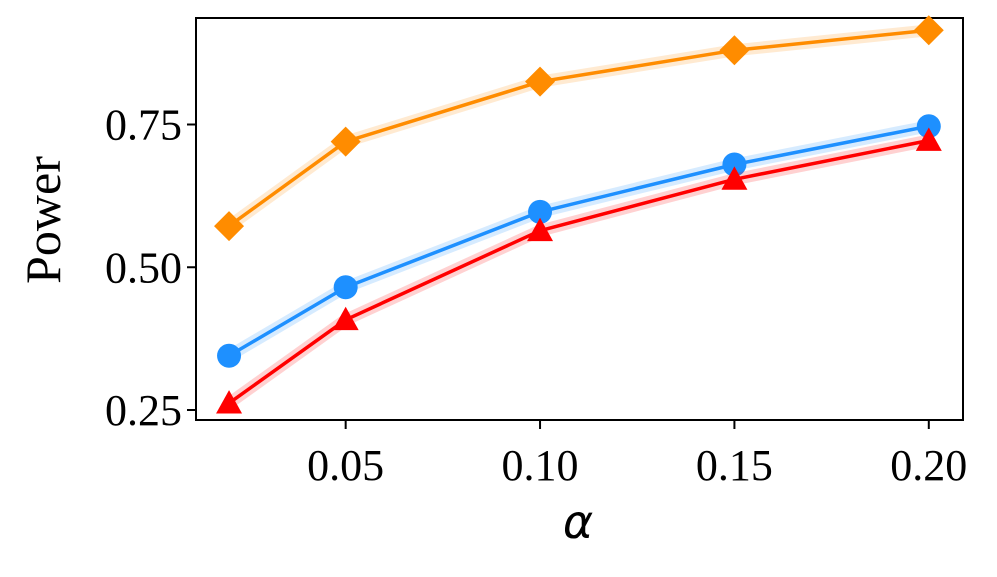 The height and width of the screenshot is (577, 997). I want to click on x-tick-label: 0.15, so click(734, 465).